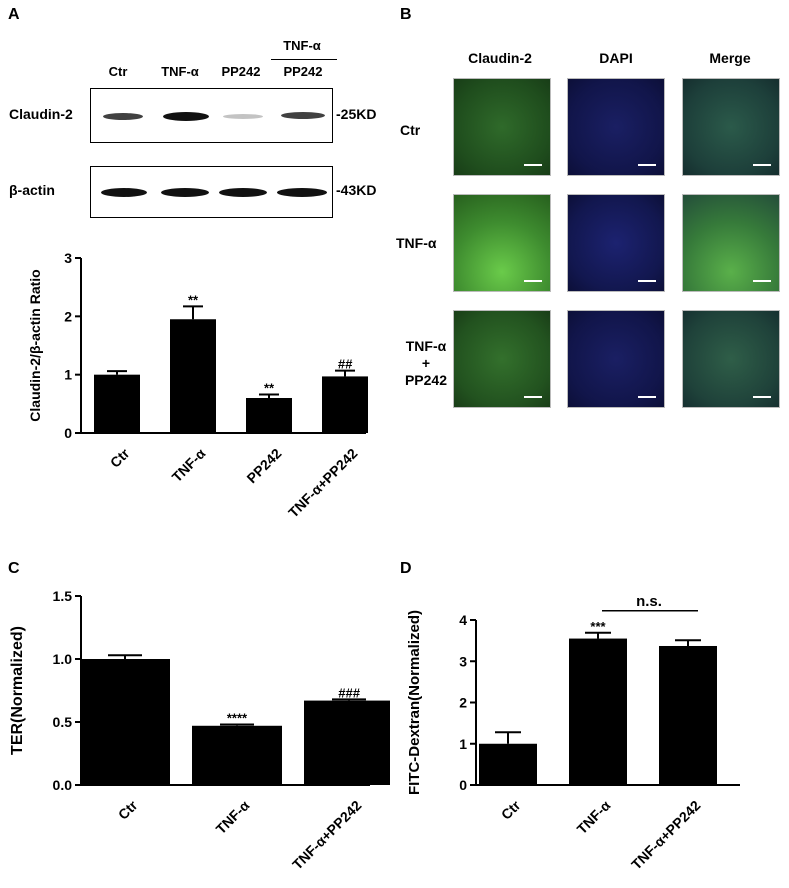 Image resolution: width=789 pixels, height=888 pixels. I want to click on micrograph-merge-tnf-pp242, so click(731, 359).